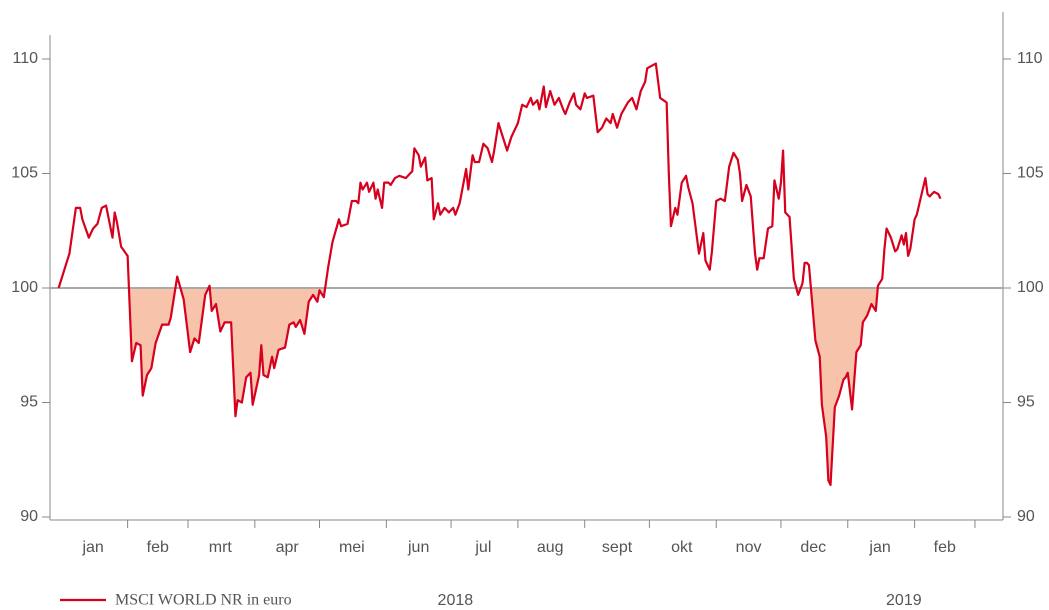 Image resolution: width=1049 pixels, height=610 pixels. I want to click on legend-label: MSCI WORLD NR in euro, so click(203, 600).